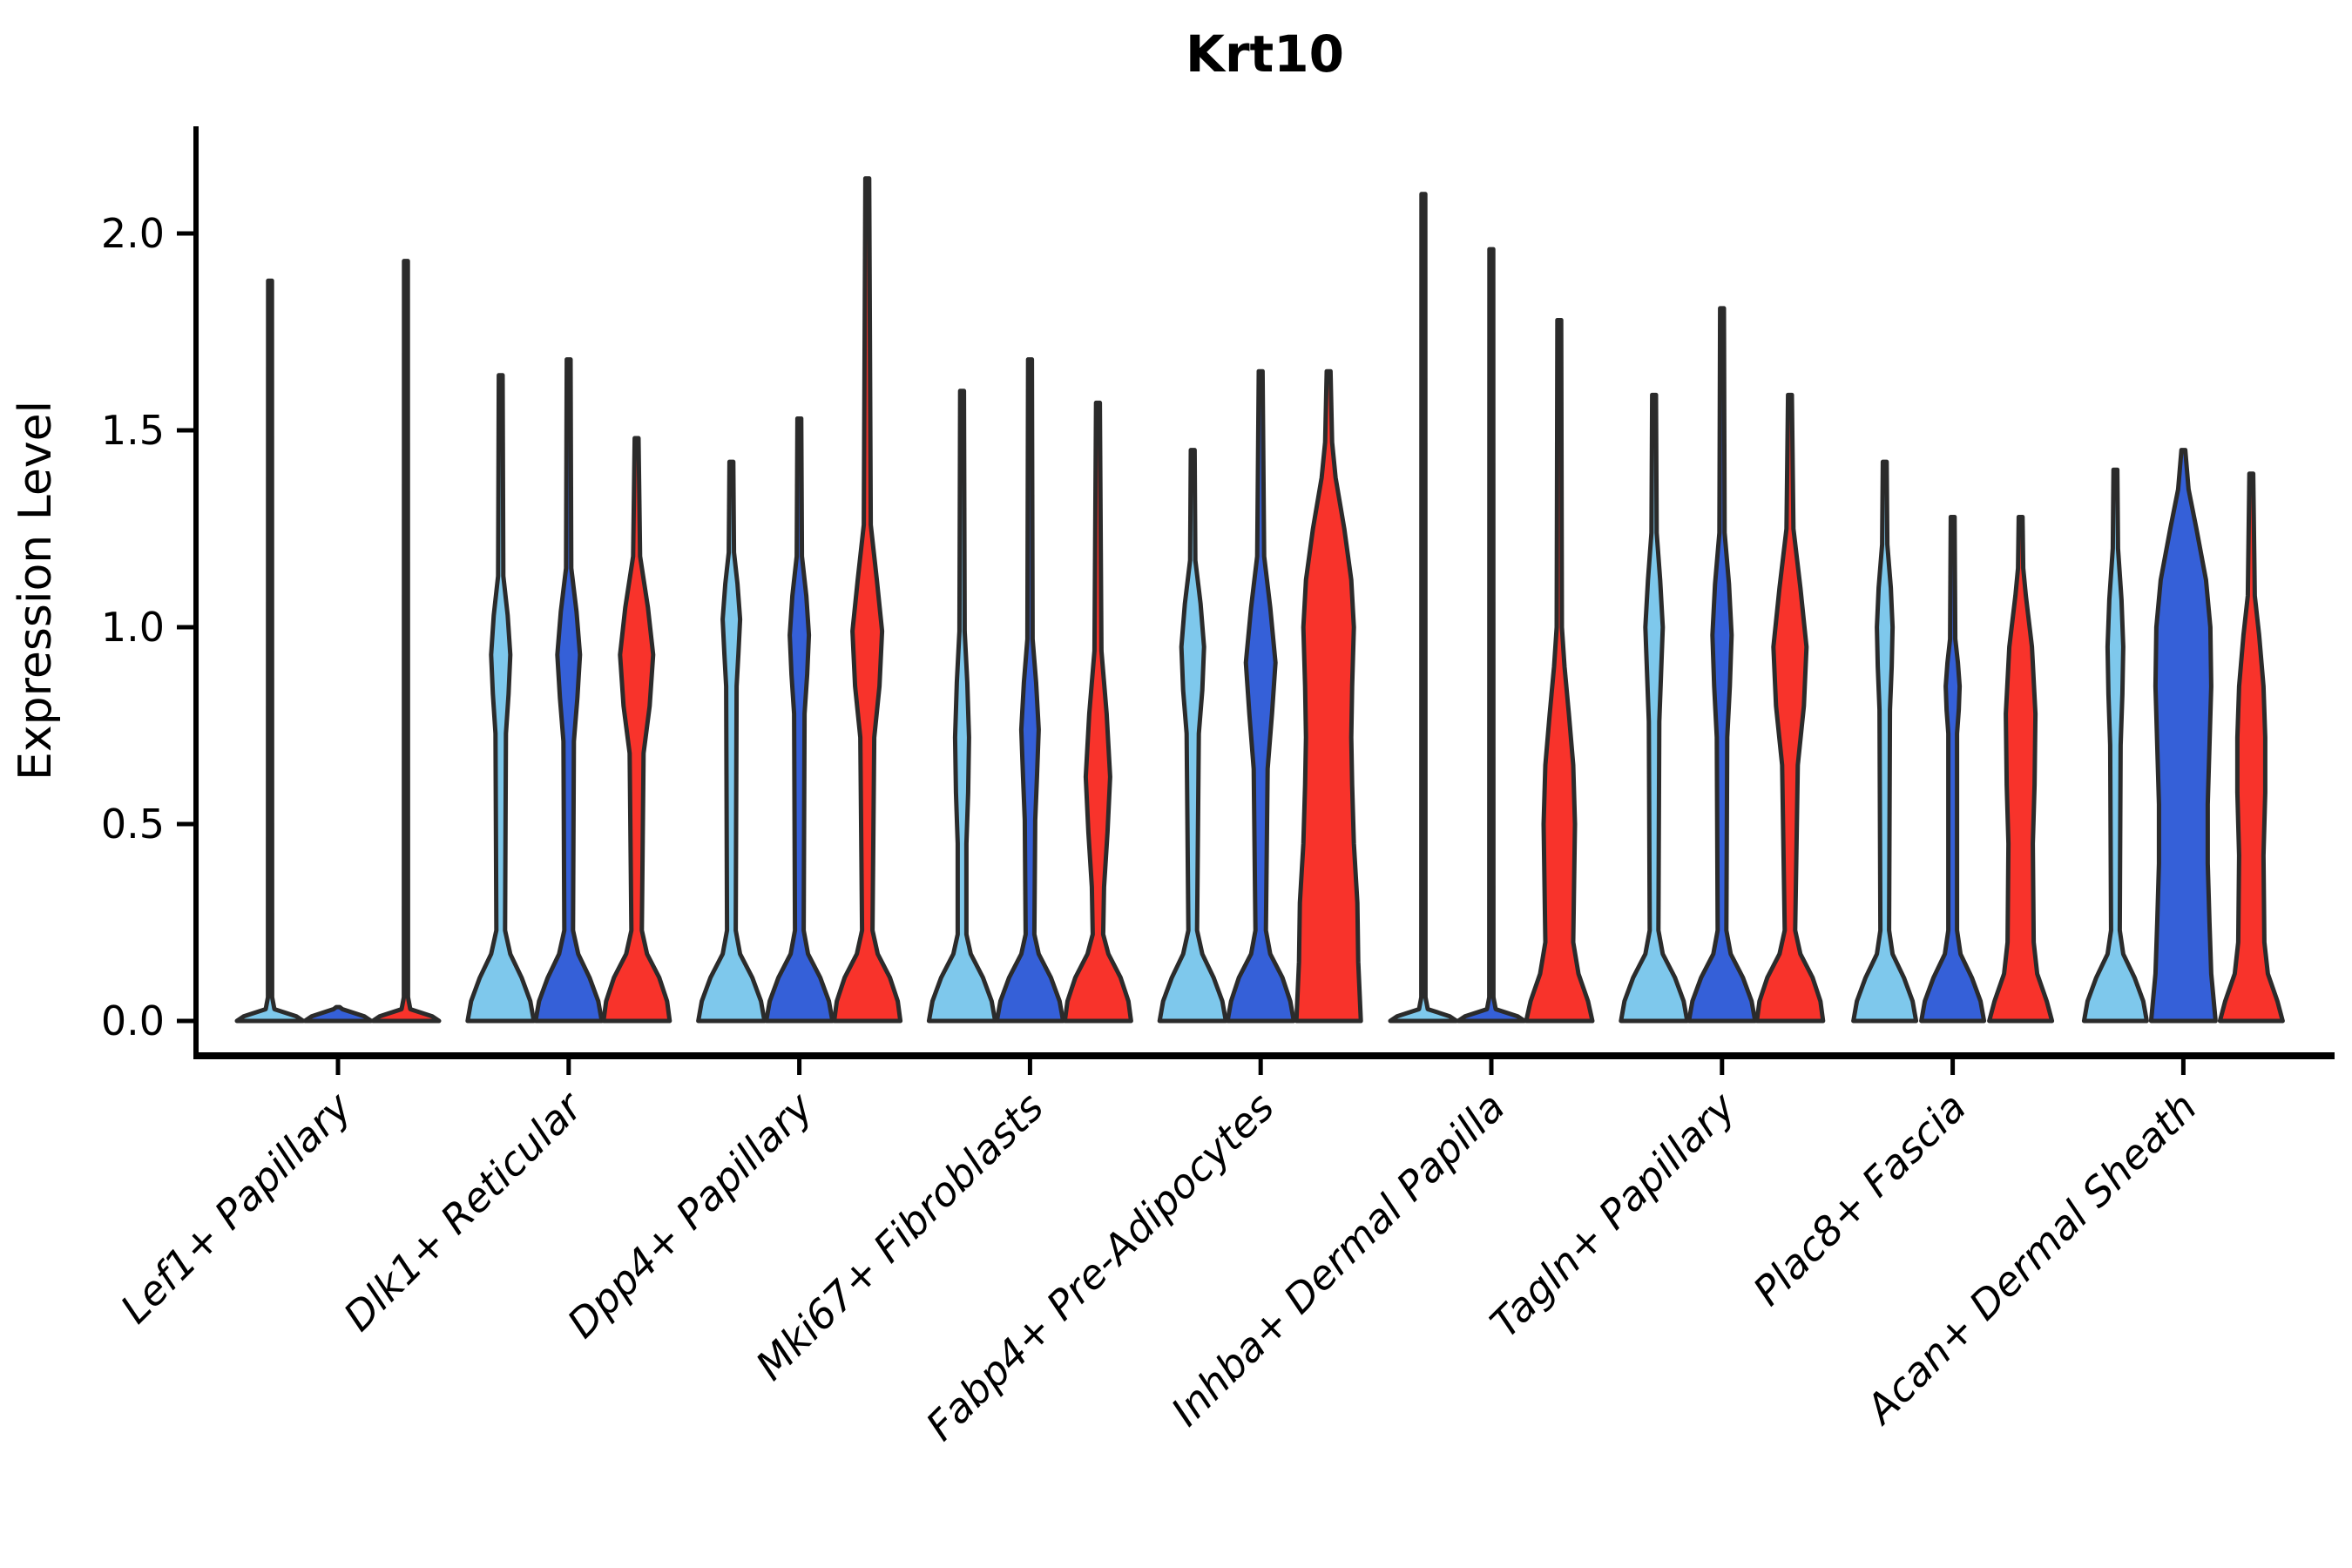 Image resolution: width=2352 pixels, height=1568 pixels. What do you see at coordinates (1654, 708) in the screenshot?
I see `violin-tagln-papillary-group-1-light-blue` at bounding box center [1654, 708].